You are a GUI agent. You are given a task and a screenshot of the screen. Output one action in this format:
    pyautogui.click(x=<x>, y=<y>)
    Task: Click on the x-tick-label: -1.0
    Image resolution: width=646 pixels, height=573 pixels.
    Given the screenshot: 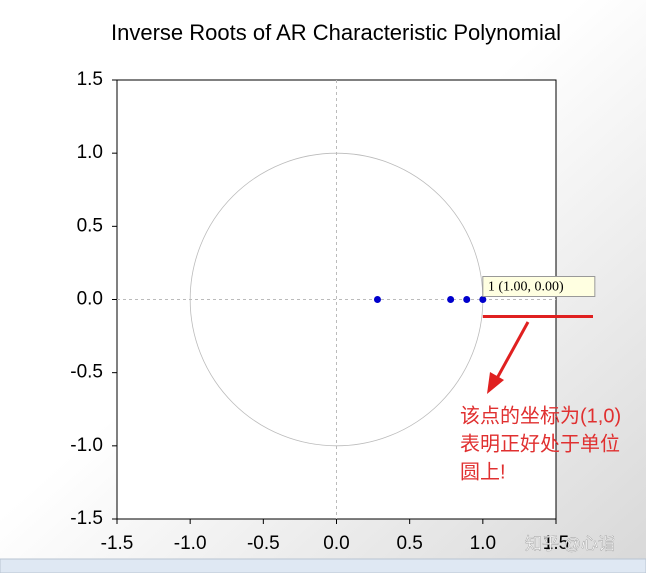 What is the action you would take?
    pyautogui.click(x=190, y=543)
    